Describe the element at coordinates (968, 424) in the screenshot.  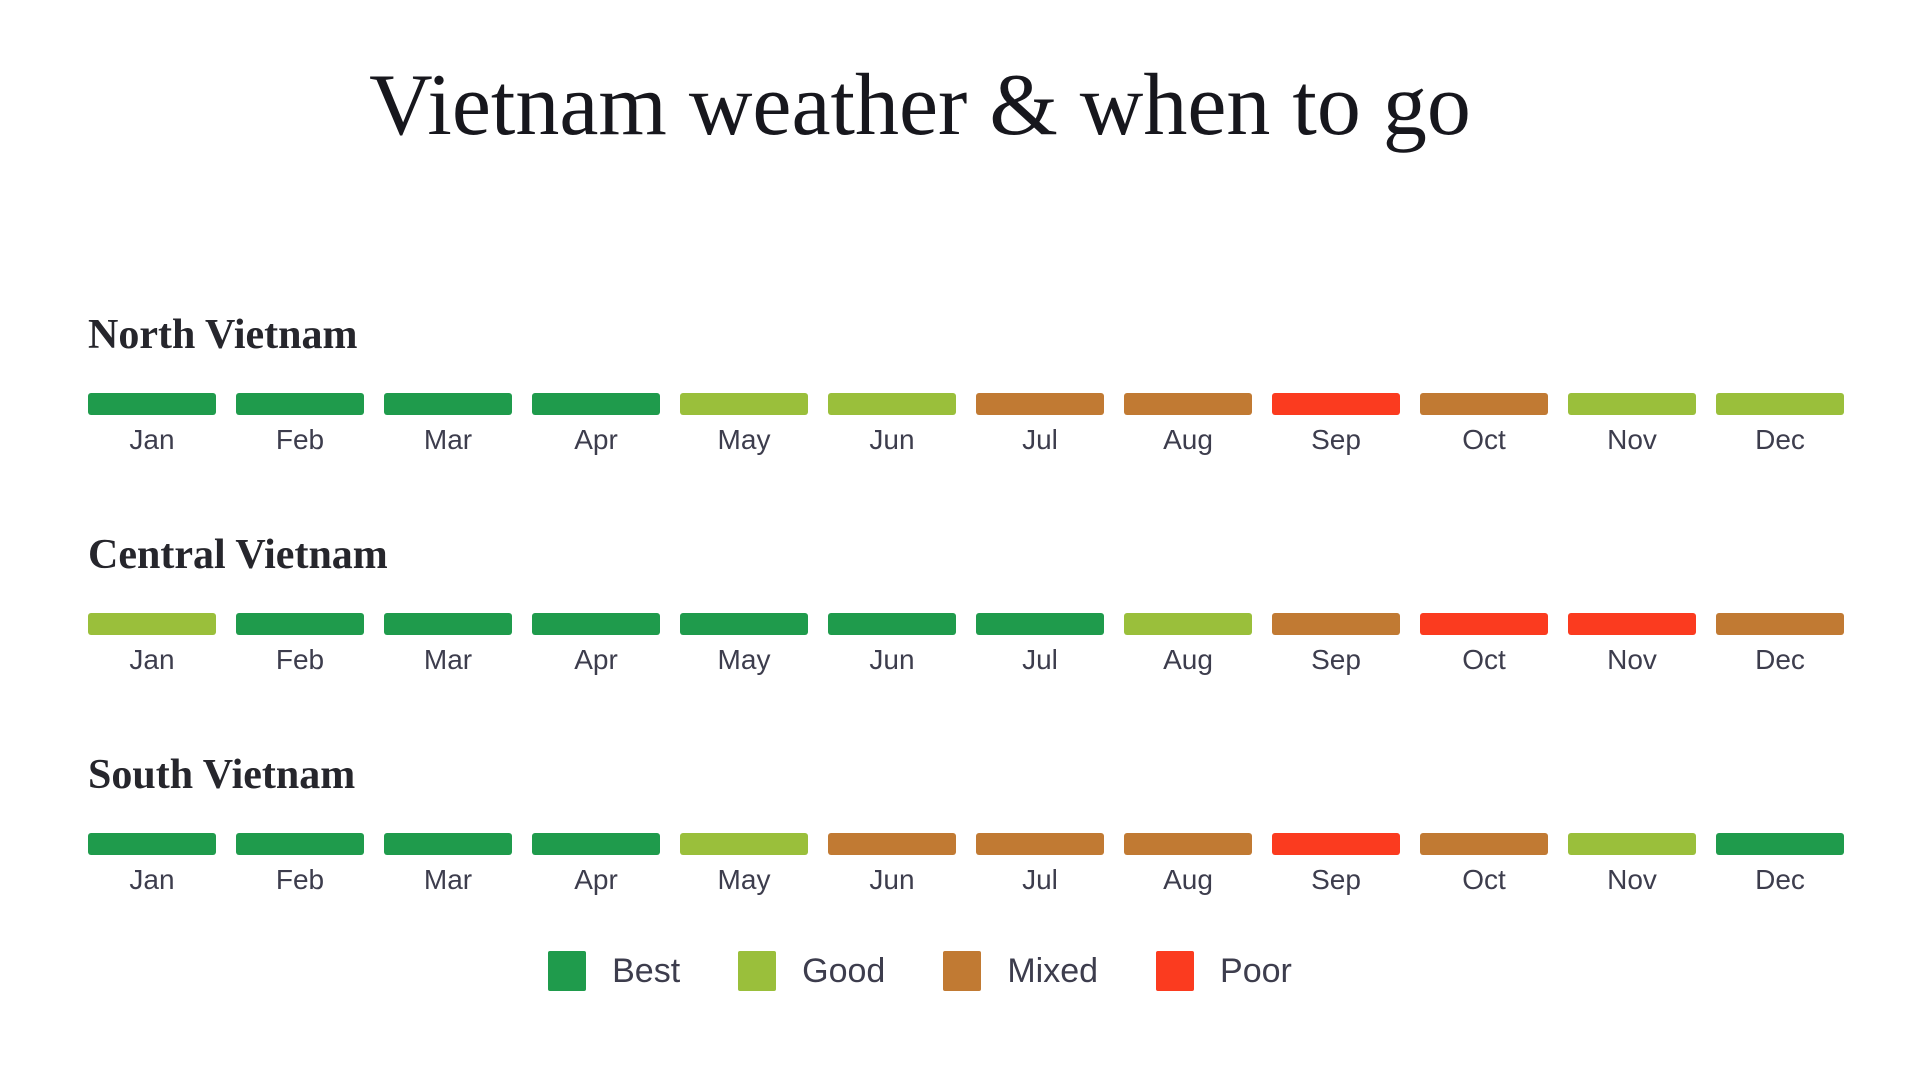
I see `month-bar-row: Jan Feb Mar Apr May Jun Jul Aug Sep Oct Nov Dec` at that location.